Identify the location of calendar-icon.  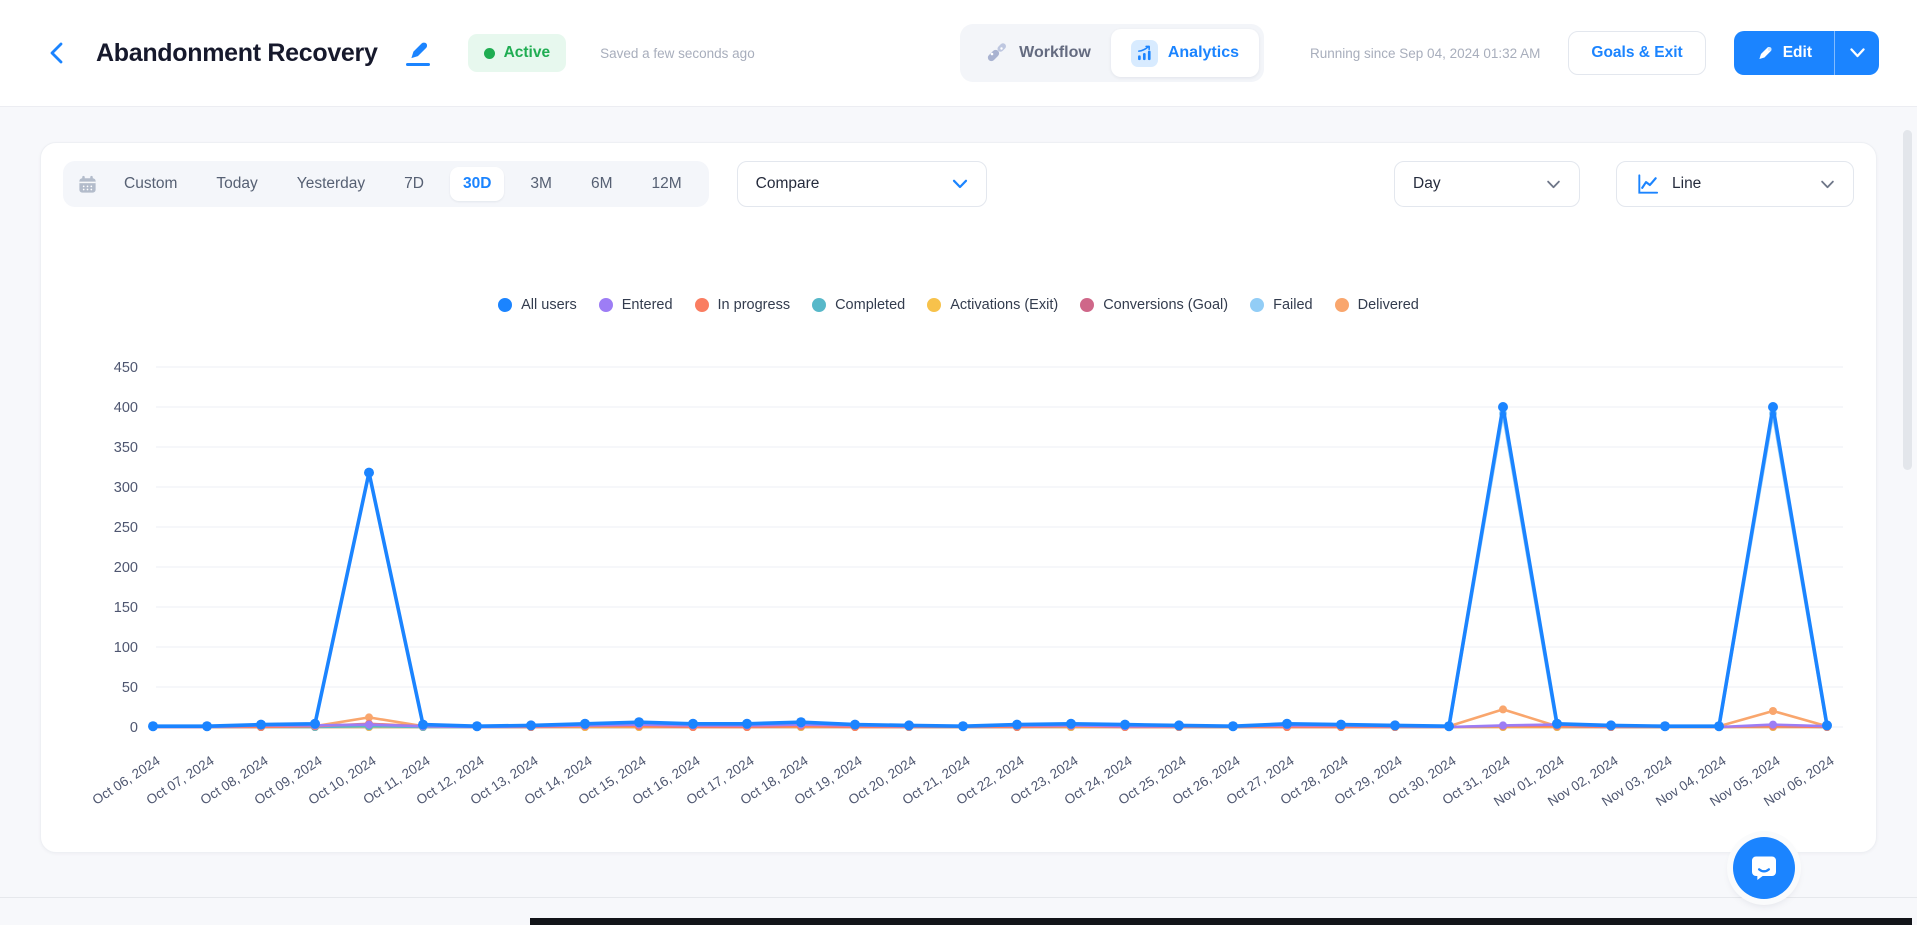
(87, 184).